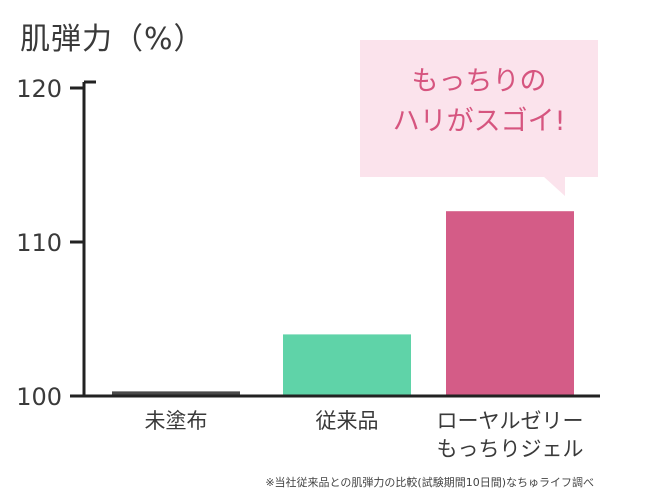  What do you see at coordinates (176, 421) in the screenshot?
I see `category-label-1: 未塗布` at bounding box center [176, 421].